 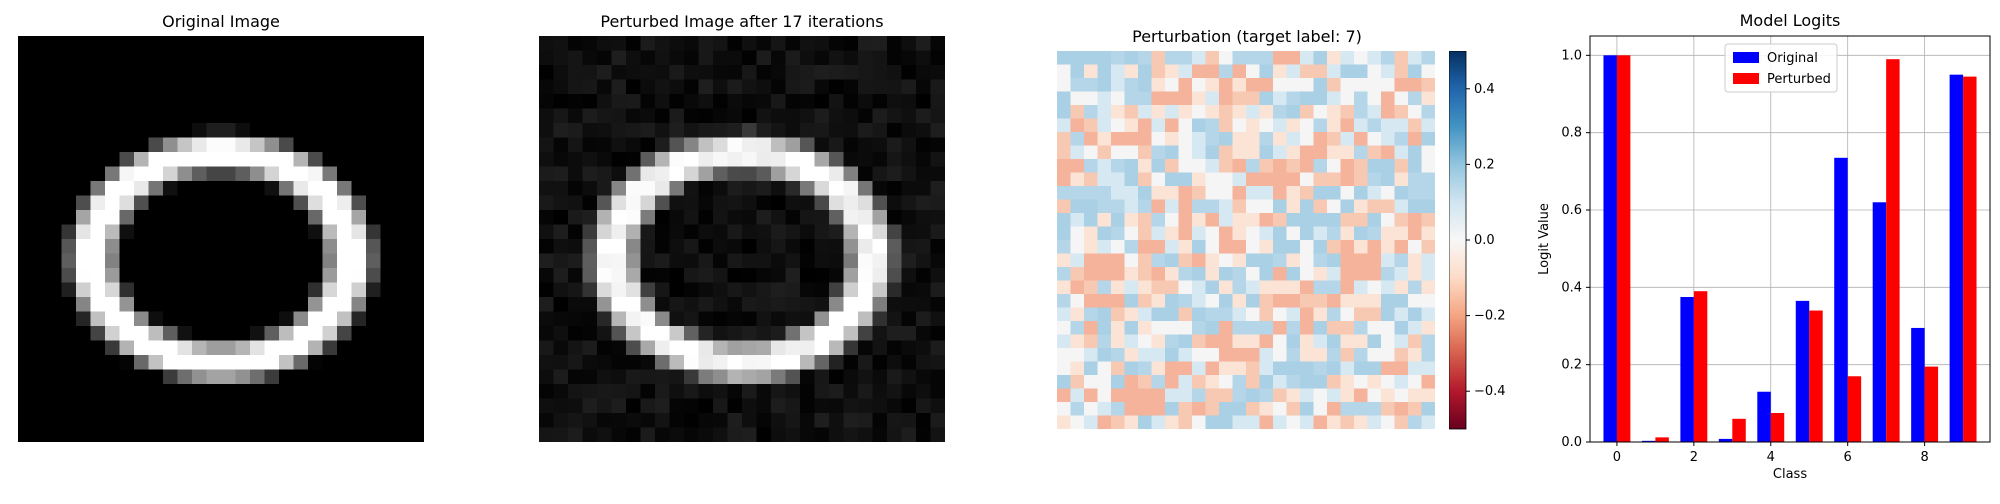 What do you see at coordinates (1490, 316) in the screenshot?
I see `colorbar-tick-label: −0.2` at bounding box center [1490, 316].